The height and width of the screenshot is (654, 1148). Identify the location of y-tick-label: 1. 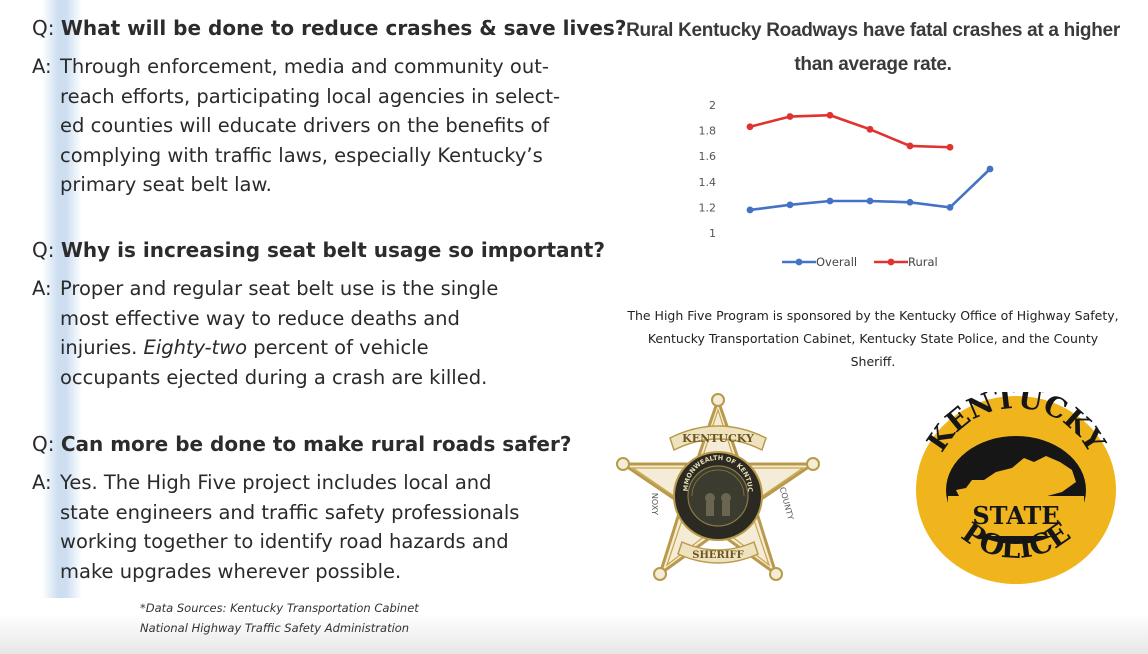
(712, 233).